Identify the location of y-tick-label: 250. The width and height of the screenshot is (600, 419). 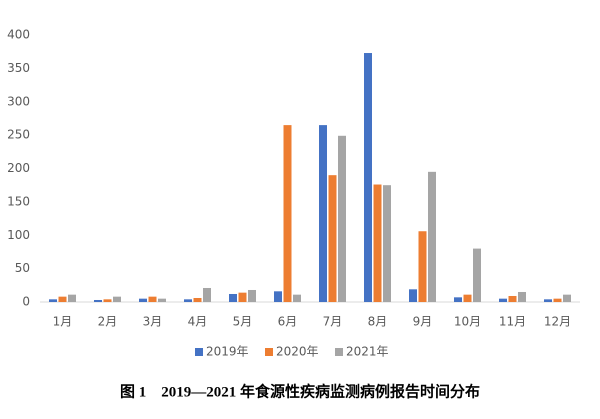
(18, 135).